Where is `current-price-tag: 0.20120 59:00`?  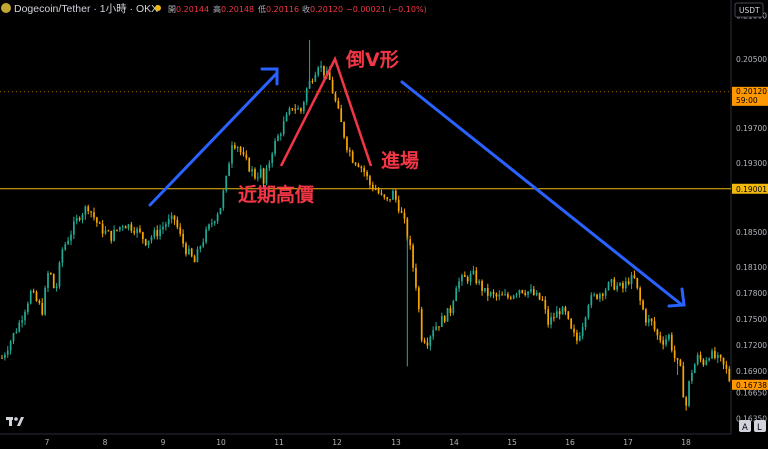
current-price-tag: 0.20120 59:00 is located at coordinates (750, 96).